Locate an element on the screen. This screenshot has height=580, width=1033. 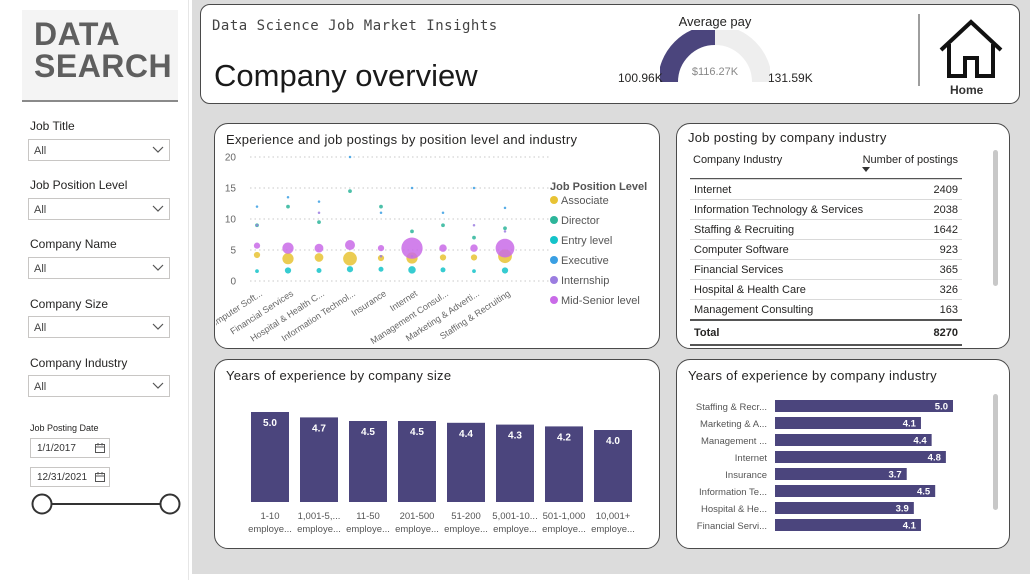
y-category-label: Insurance is located at coordinates (746, 475).